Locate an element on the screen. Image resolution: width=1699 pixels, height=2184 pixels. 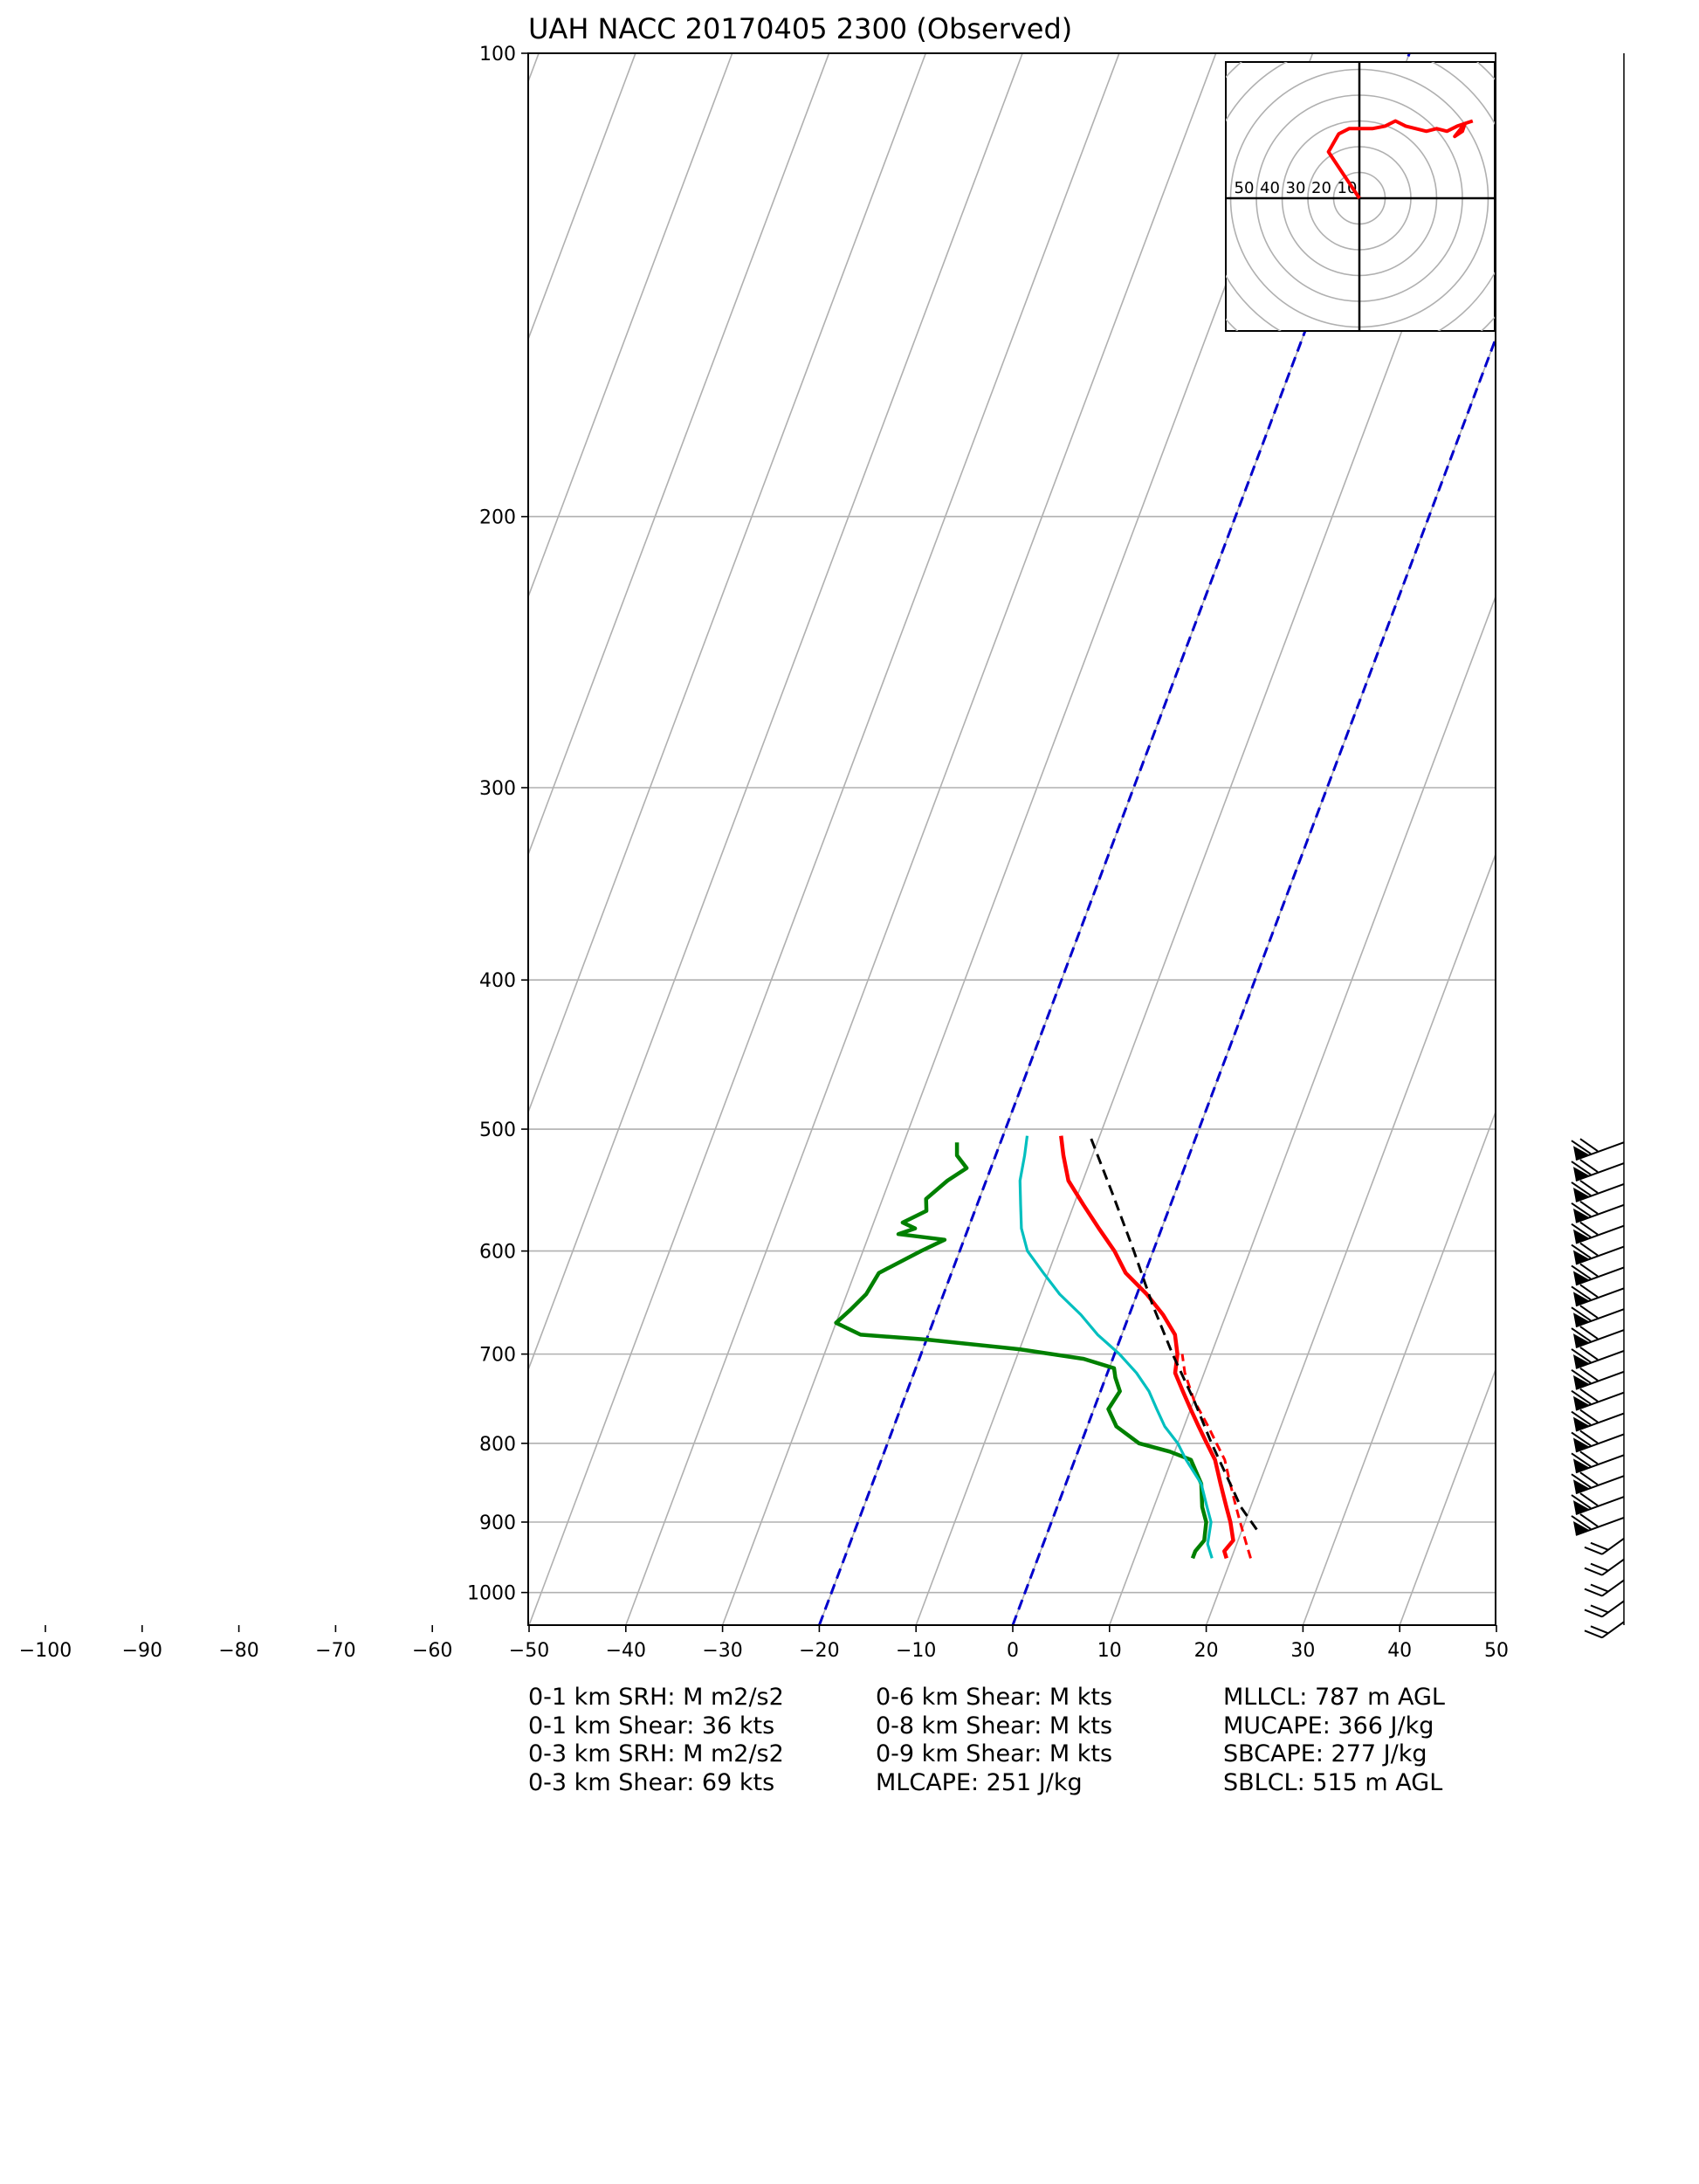
series-parcel is located at coordinates (1173, 1333).